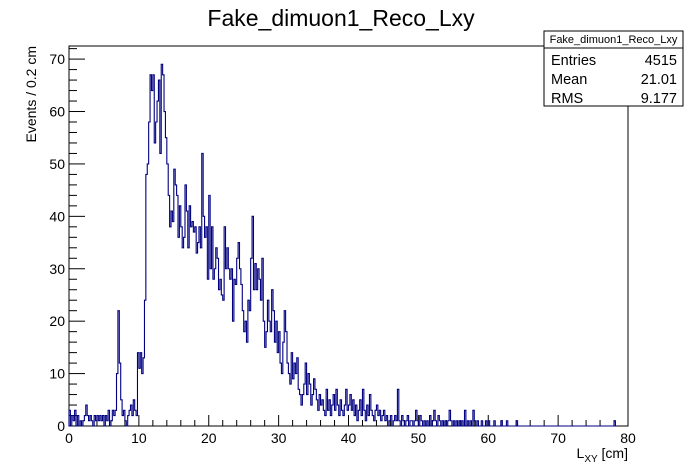 The height and width of the screenshot is (474, 698). What do you see at coordinates (613, 453) in the screenshot?
I see `x-axis-label-unit: [cm]` at bounding box center [613, 453].